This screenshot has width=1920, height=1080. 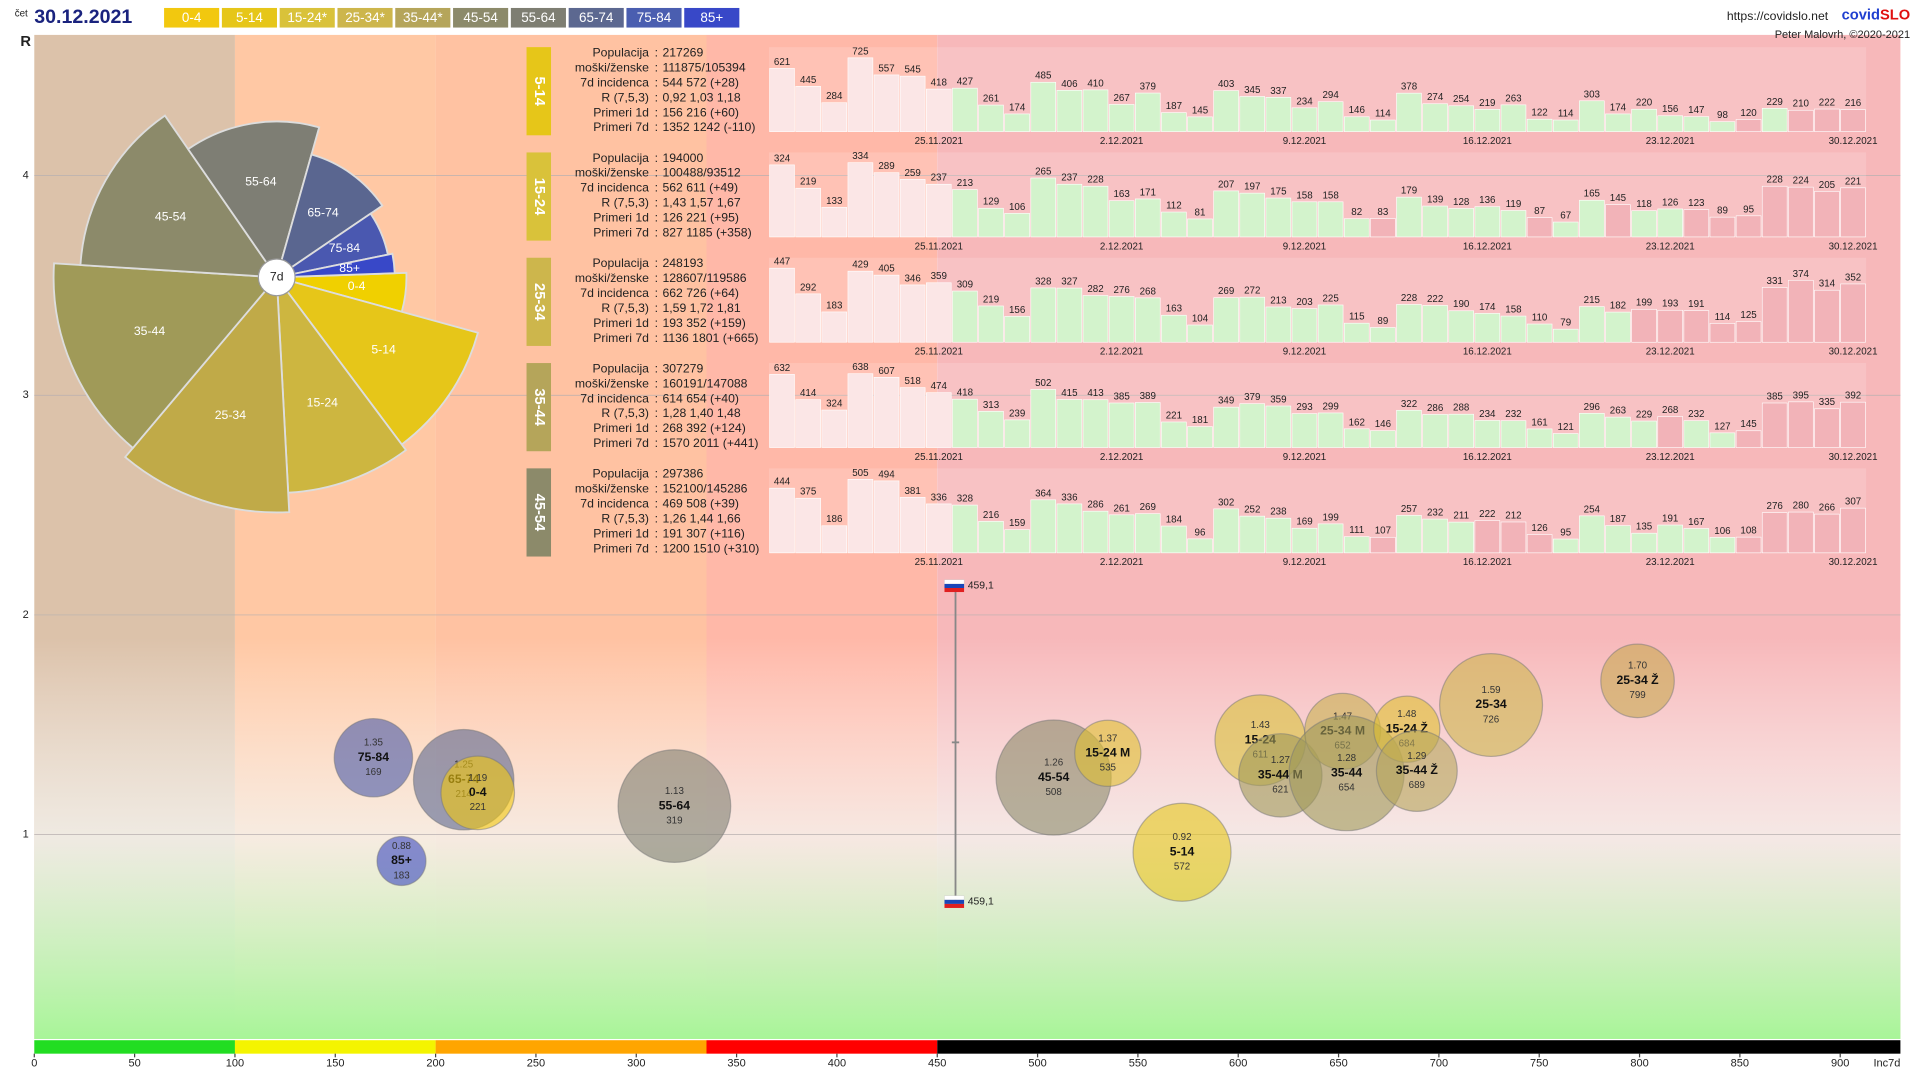 What do you see at coordinates (1487, 200) in the screenshot?
I see `bar-label: 136` at bounding box center [1487, 200].